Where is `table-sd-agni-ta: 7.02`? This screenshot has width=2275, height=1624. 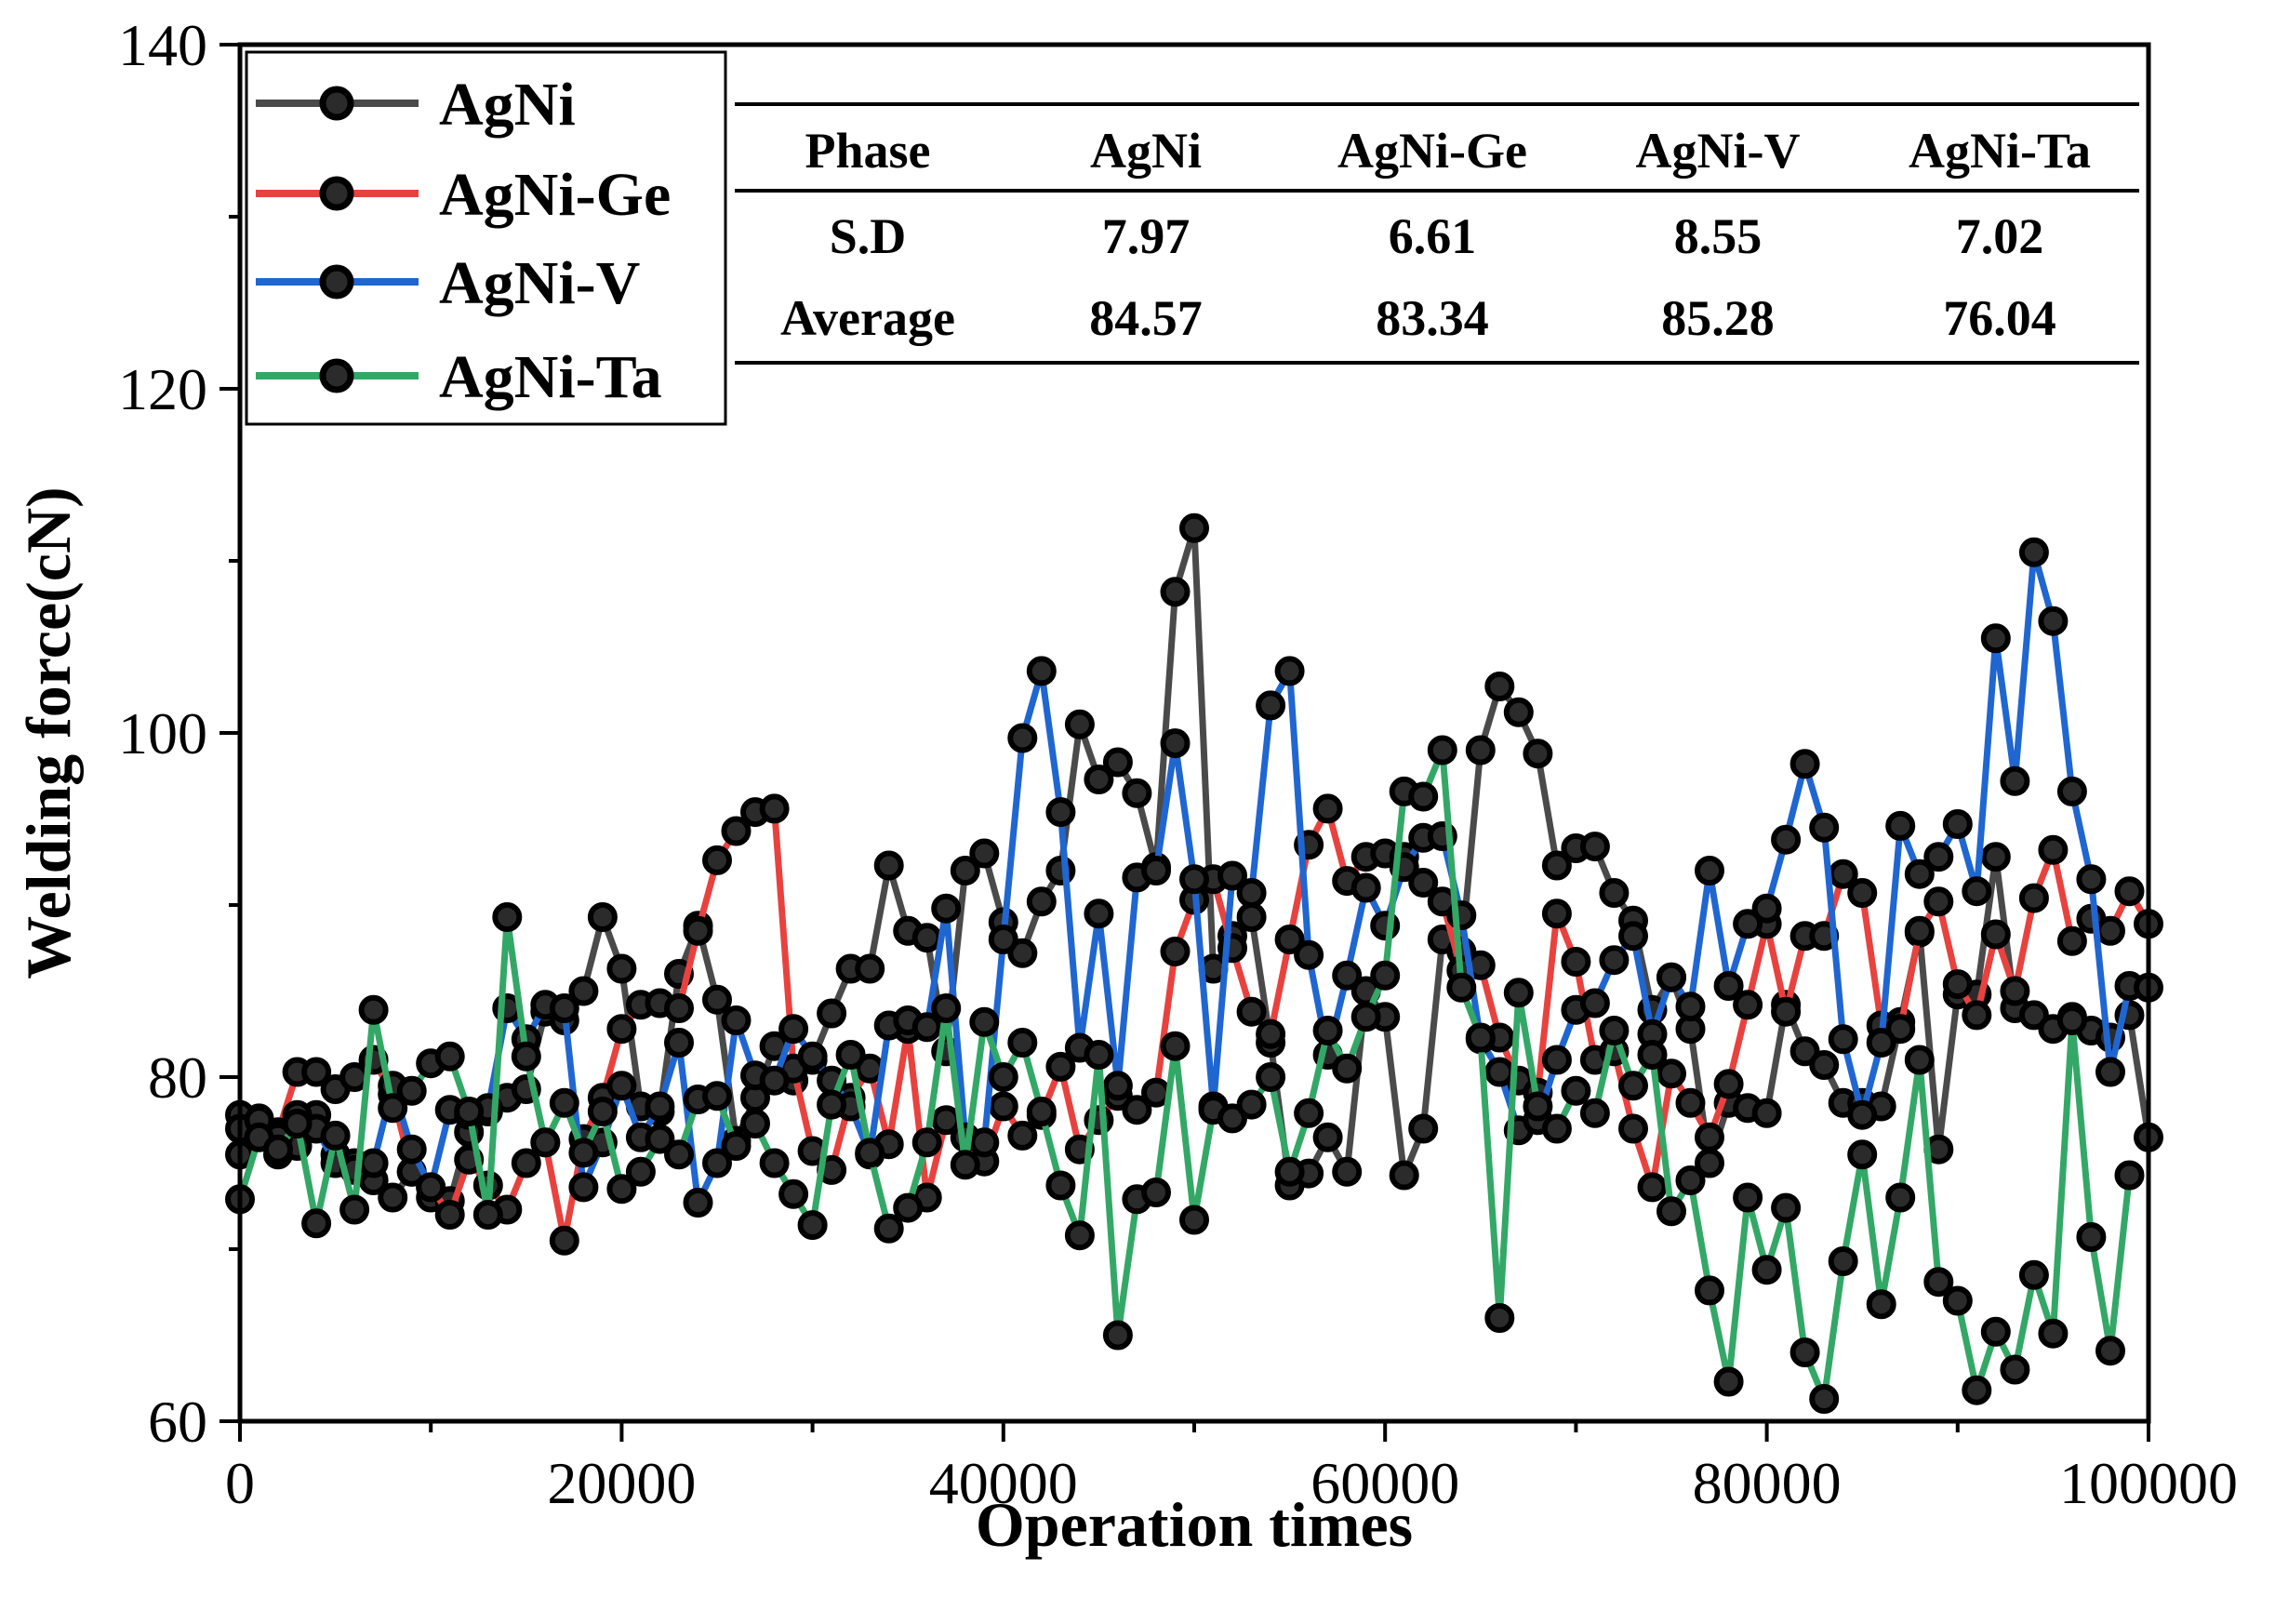
table-sd-agni-ta: 7.02 is located at coordinates (2000, 236).